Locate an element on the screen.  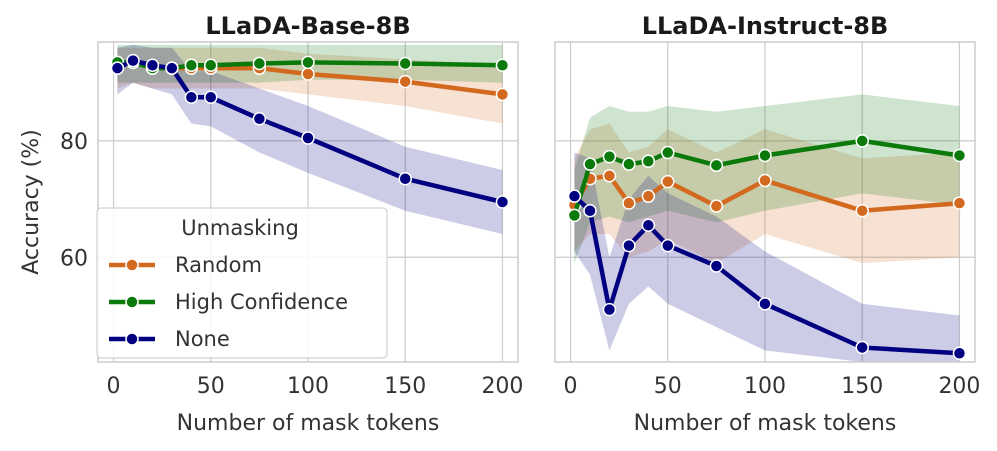
legend-label: None is located at coordinates (202, 339).